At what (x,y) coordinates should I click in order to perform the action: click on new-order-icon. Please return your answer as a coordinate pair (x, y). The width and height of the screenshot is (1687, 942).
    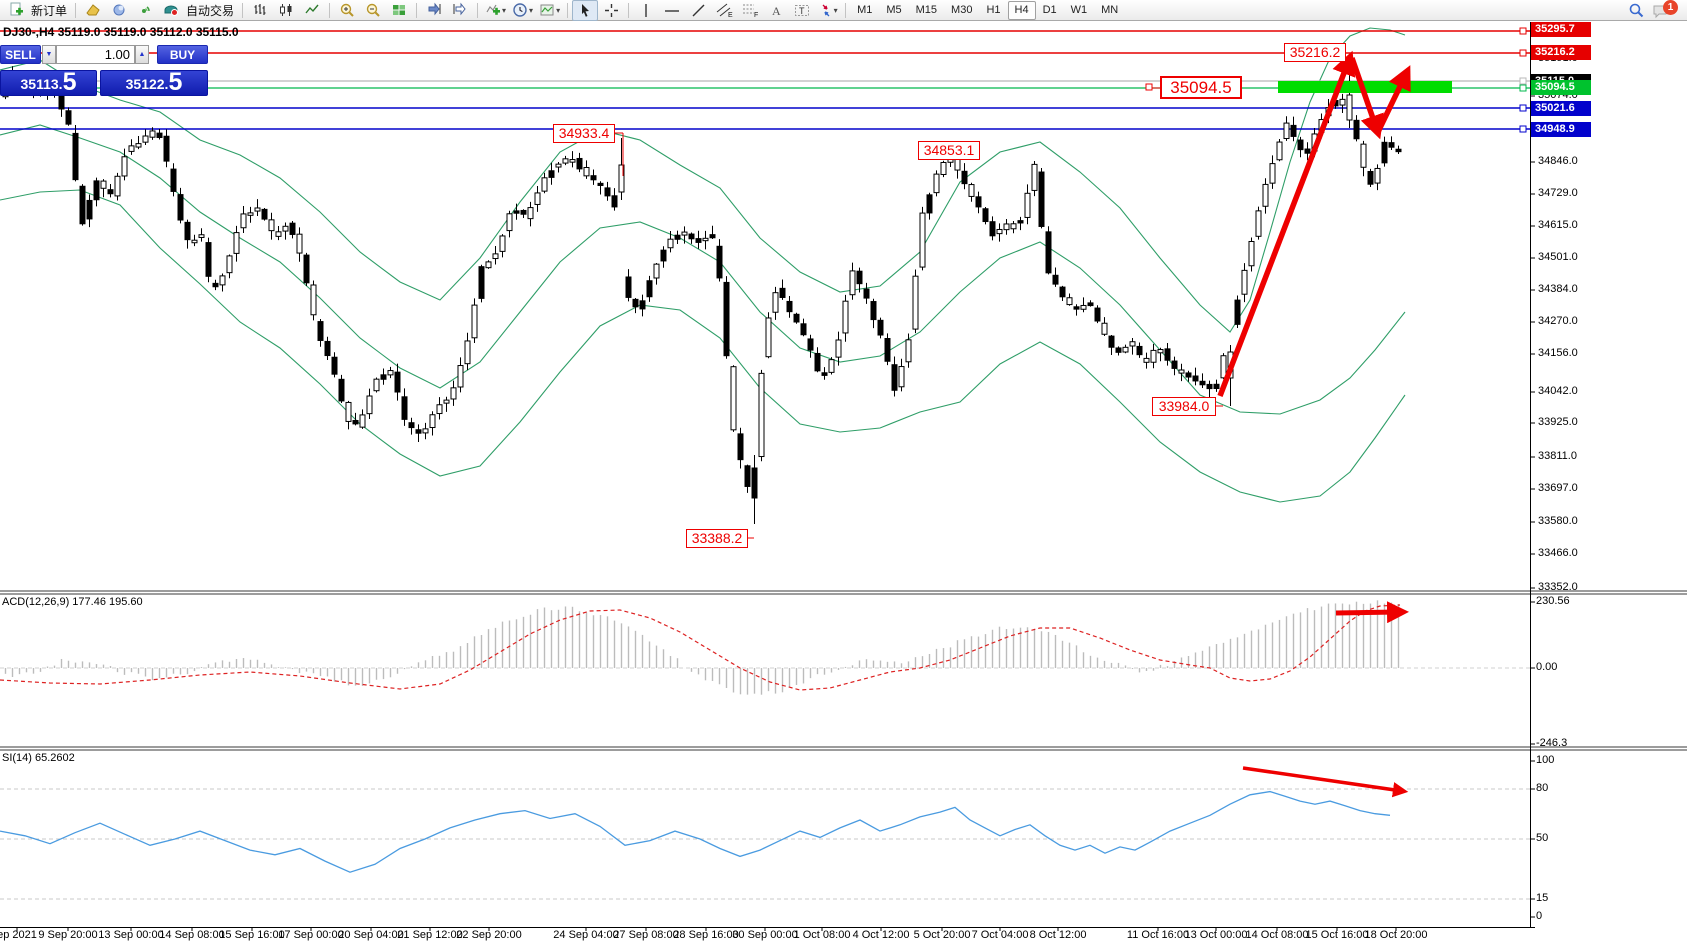
    Looking at the image, I should click on (16, 9).